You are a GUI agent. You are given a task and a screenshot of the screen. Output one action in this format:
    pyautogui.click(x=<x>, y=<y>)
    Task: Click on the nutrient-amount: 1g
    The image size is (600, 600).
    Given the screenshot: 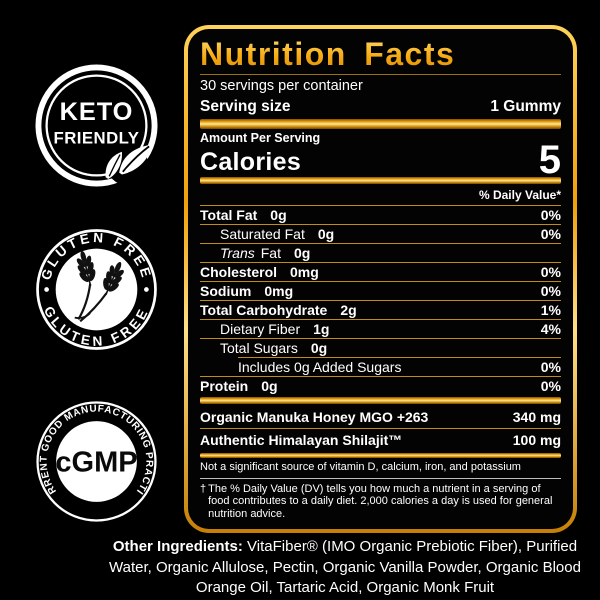 What is the action you would take?
    pyautogui.click(x=321, y=328)
    